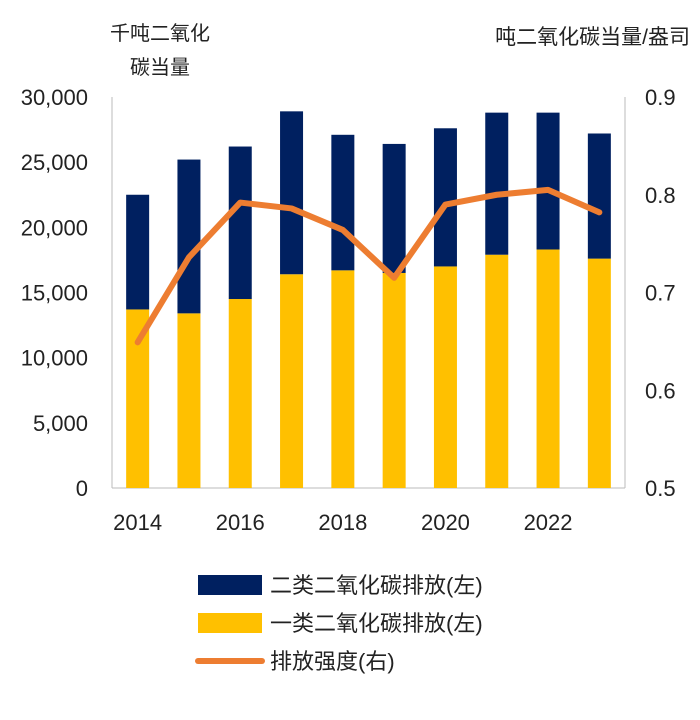  What do you see at coordinates (160, 67) in the screenshot?
I see `left-axis-title: 碳当量` at bounding box center [160, 67].